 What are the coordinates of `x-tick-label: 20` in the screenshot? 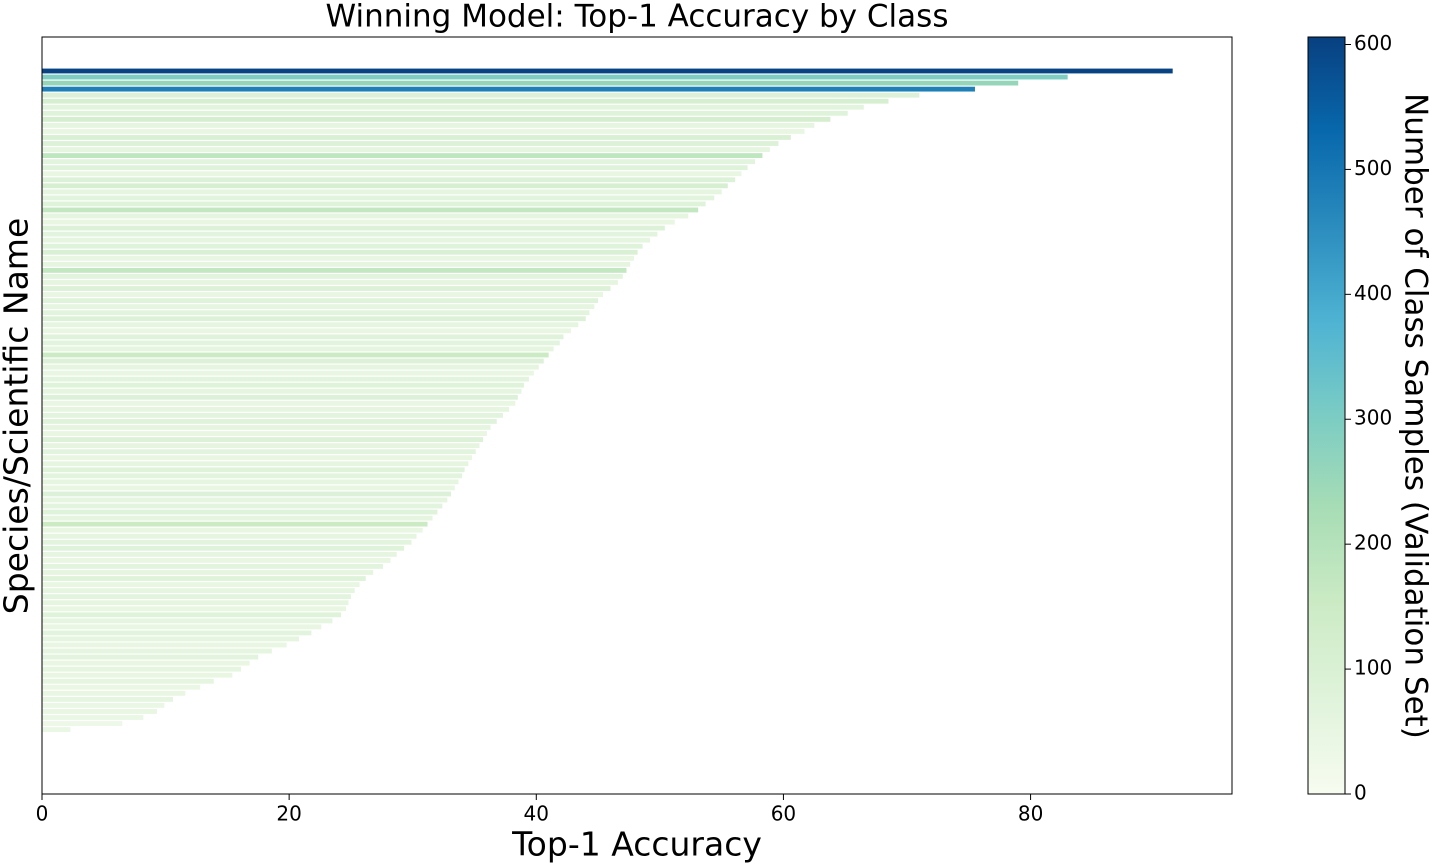 It's located at (288, 814).